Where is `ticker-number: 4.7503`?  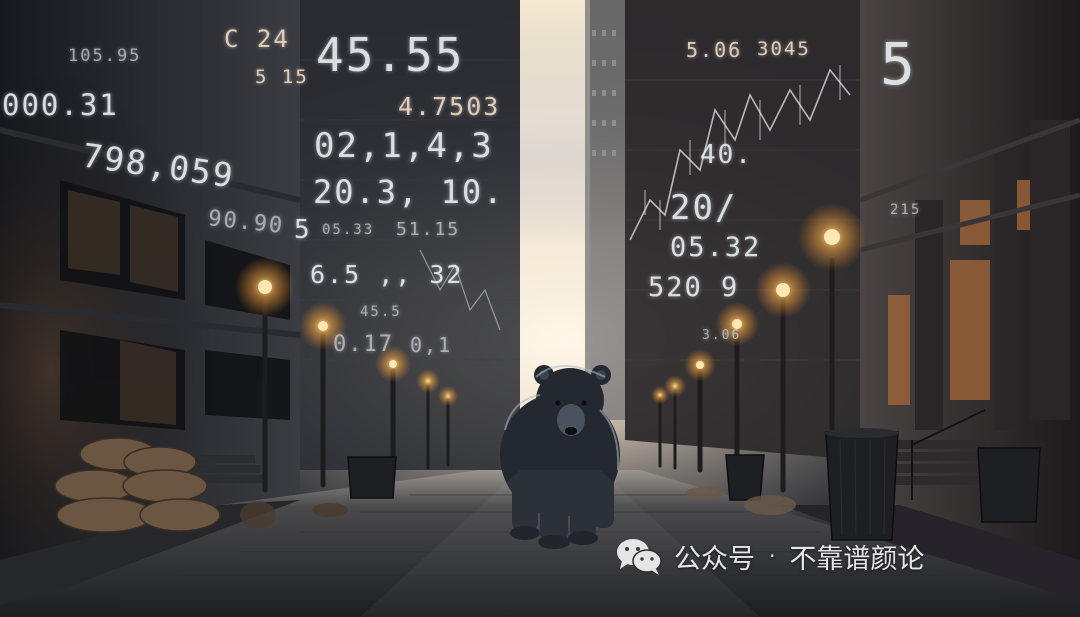
ticker-number: 4.7503 is located at coordinates (449, 106).